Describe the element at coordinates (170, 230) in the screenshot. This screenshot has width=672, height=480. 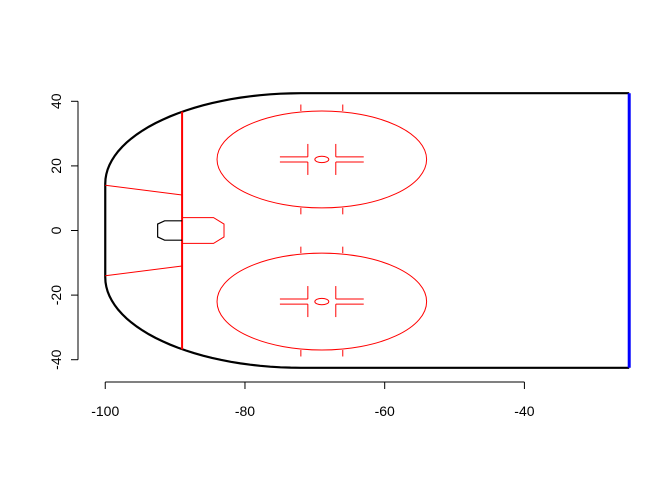
I see `net` at that location.